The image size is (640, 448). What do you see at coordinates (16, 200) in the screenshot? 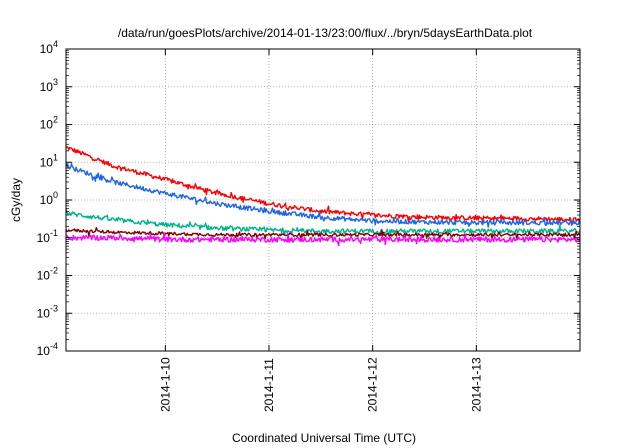
I see `y-axis-label: cGy/day` at bounding box center [16, 200].